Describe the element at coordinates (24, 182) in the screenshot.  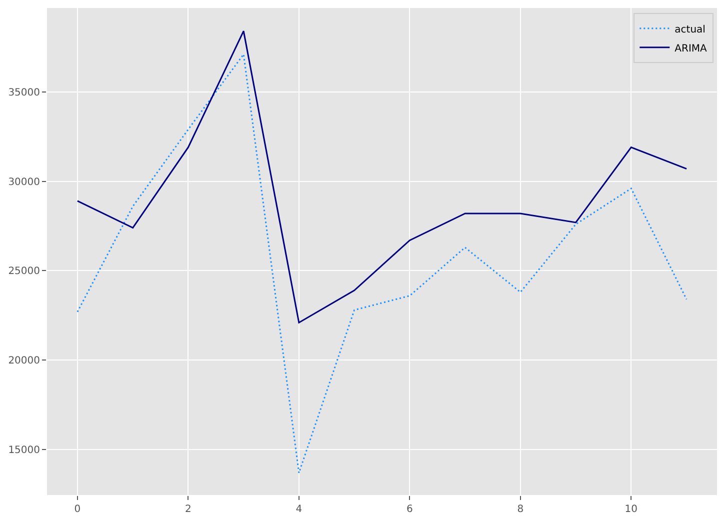
I see `y-tick-label: 30000` at that location.